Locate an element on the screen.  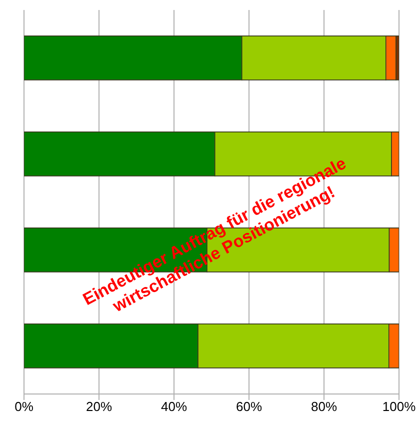
x-tick-label: 0% is located at coordinates (24, 406).